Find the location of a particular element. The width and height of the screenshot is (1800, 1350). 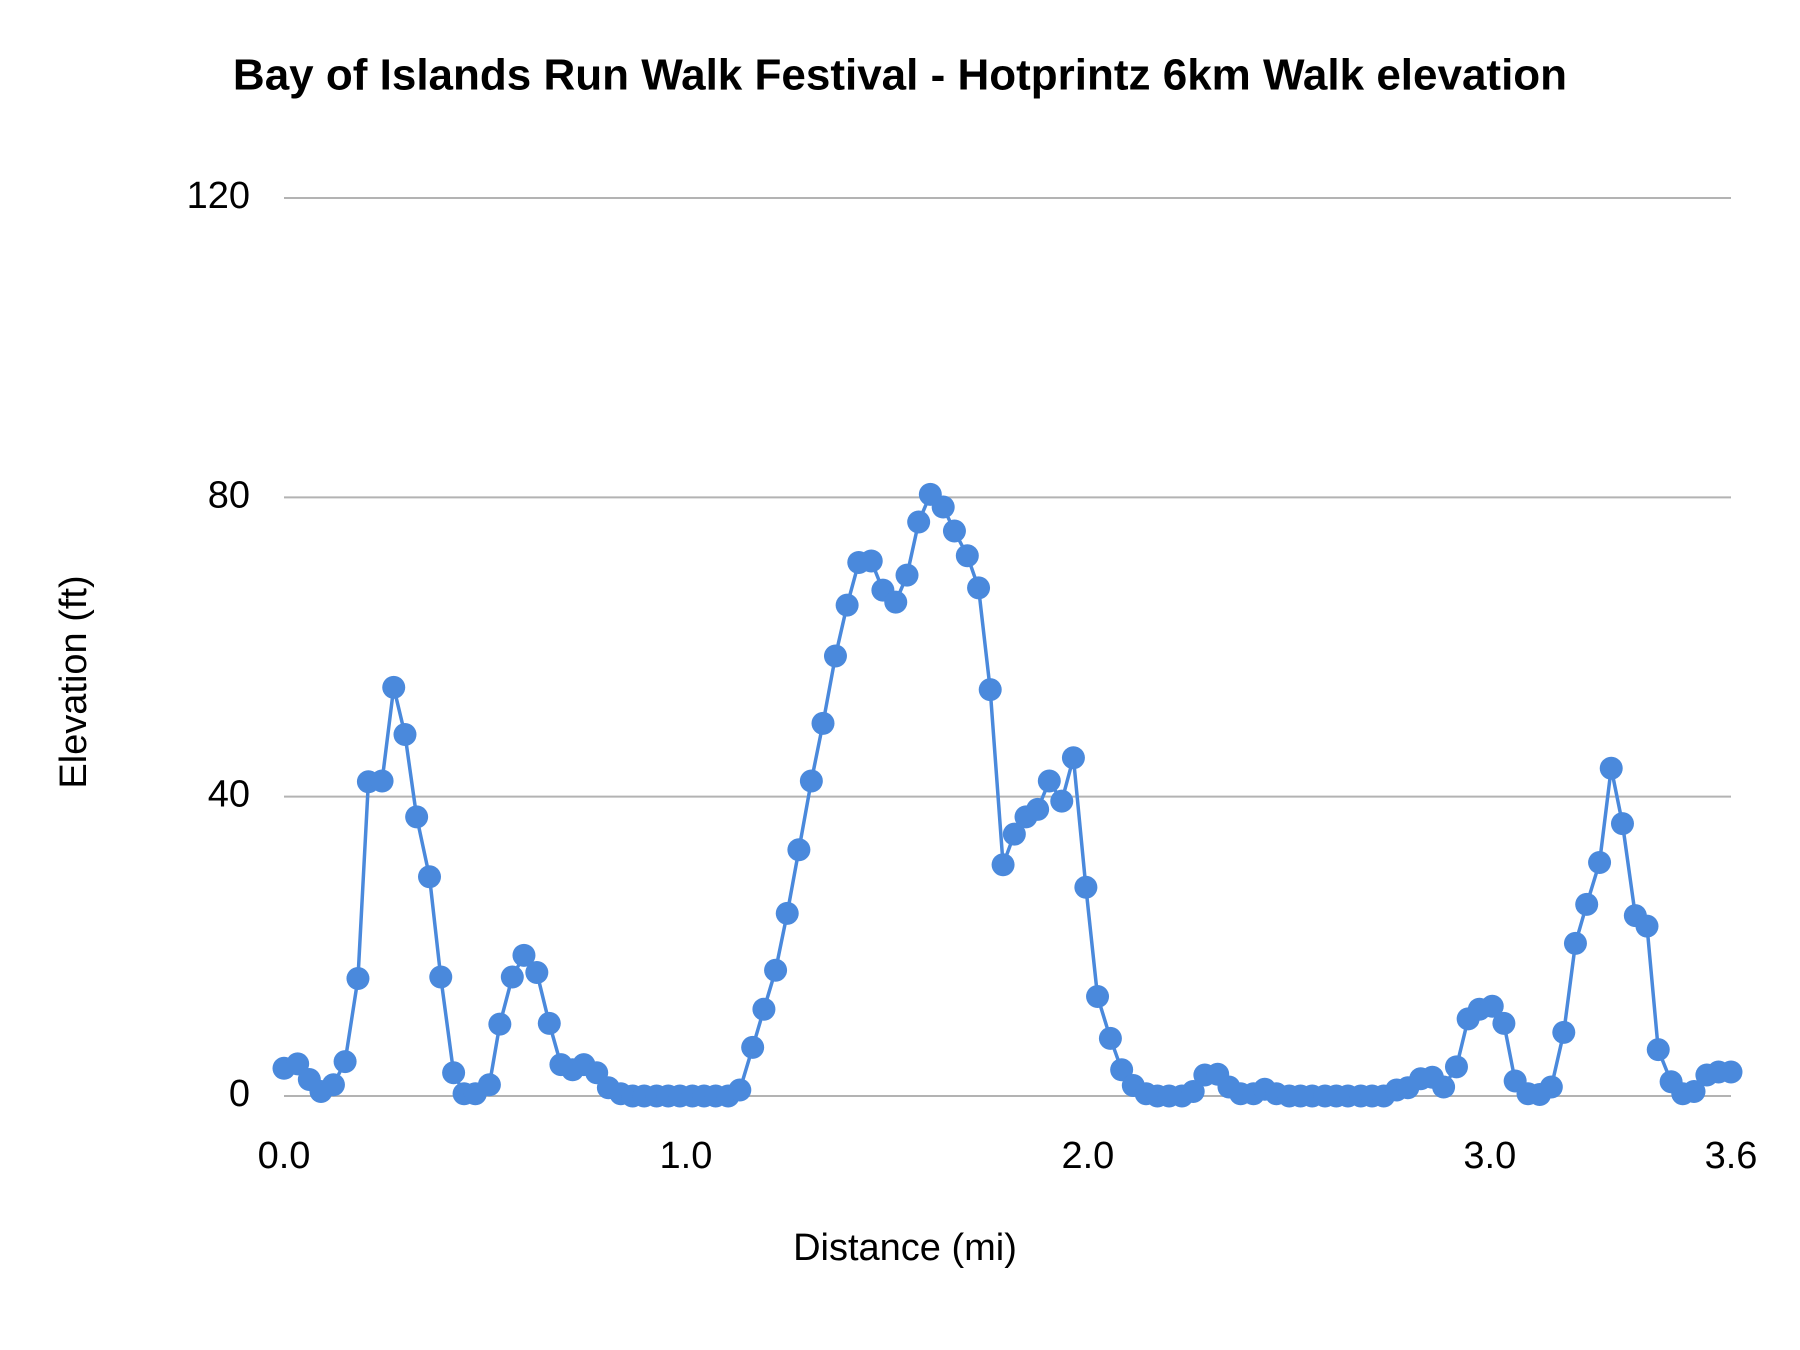

y-tick-label: 40 is located at coordinates (229, 795).